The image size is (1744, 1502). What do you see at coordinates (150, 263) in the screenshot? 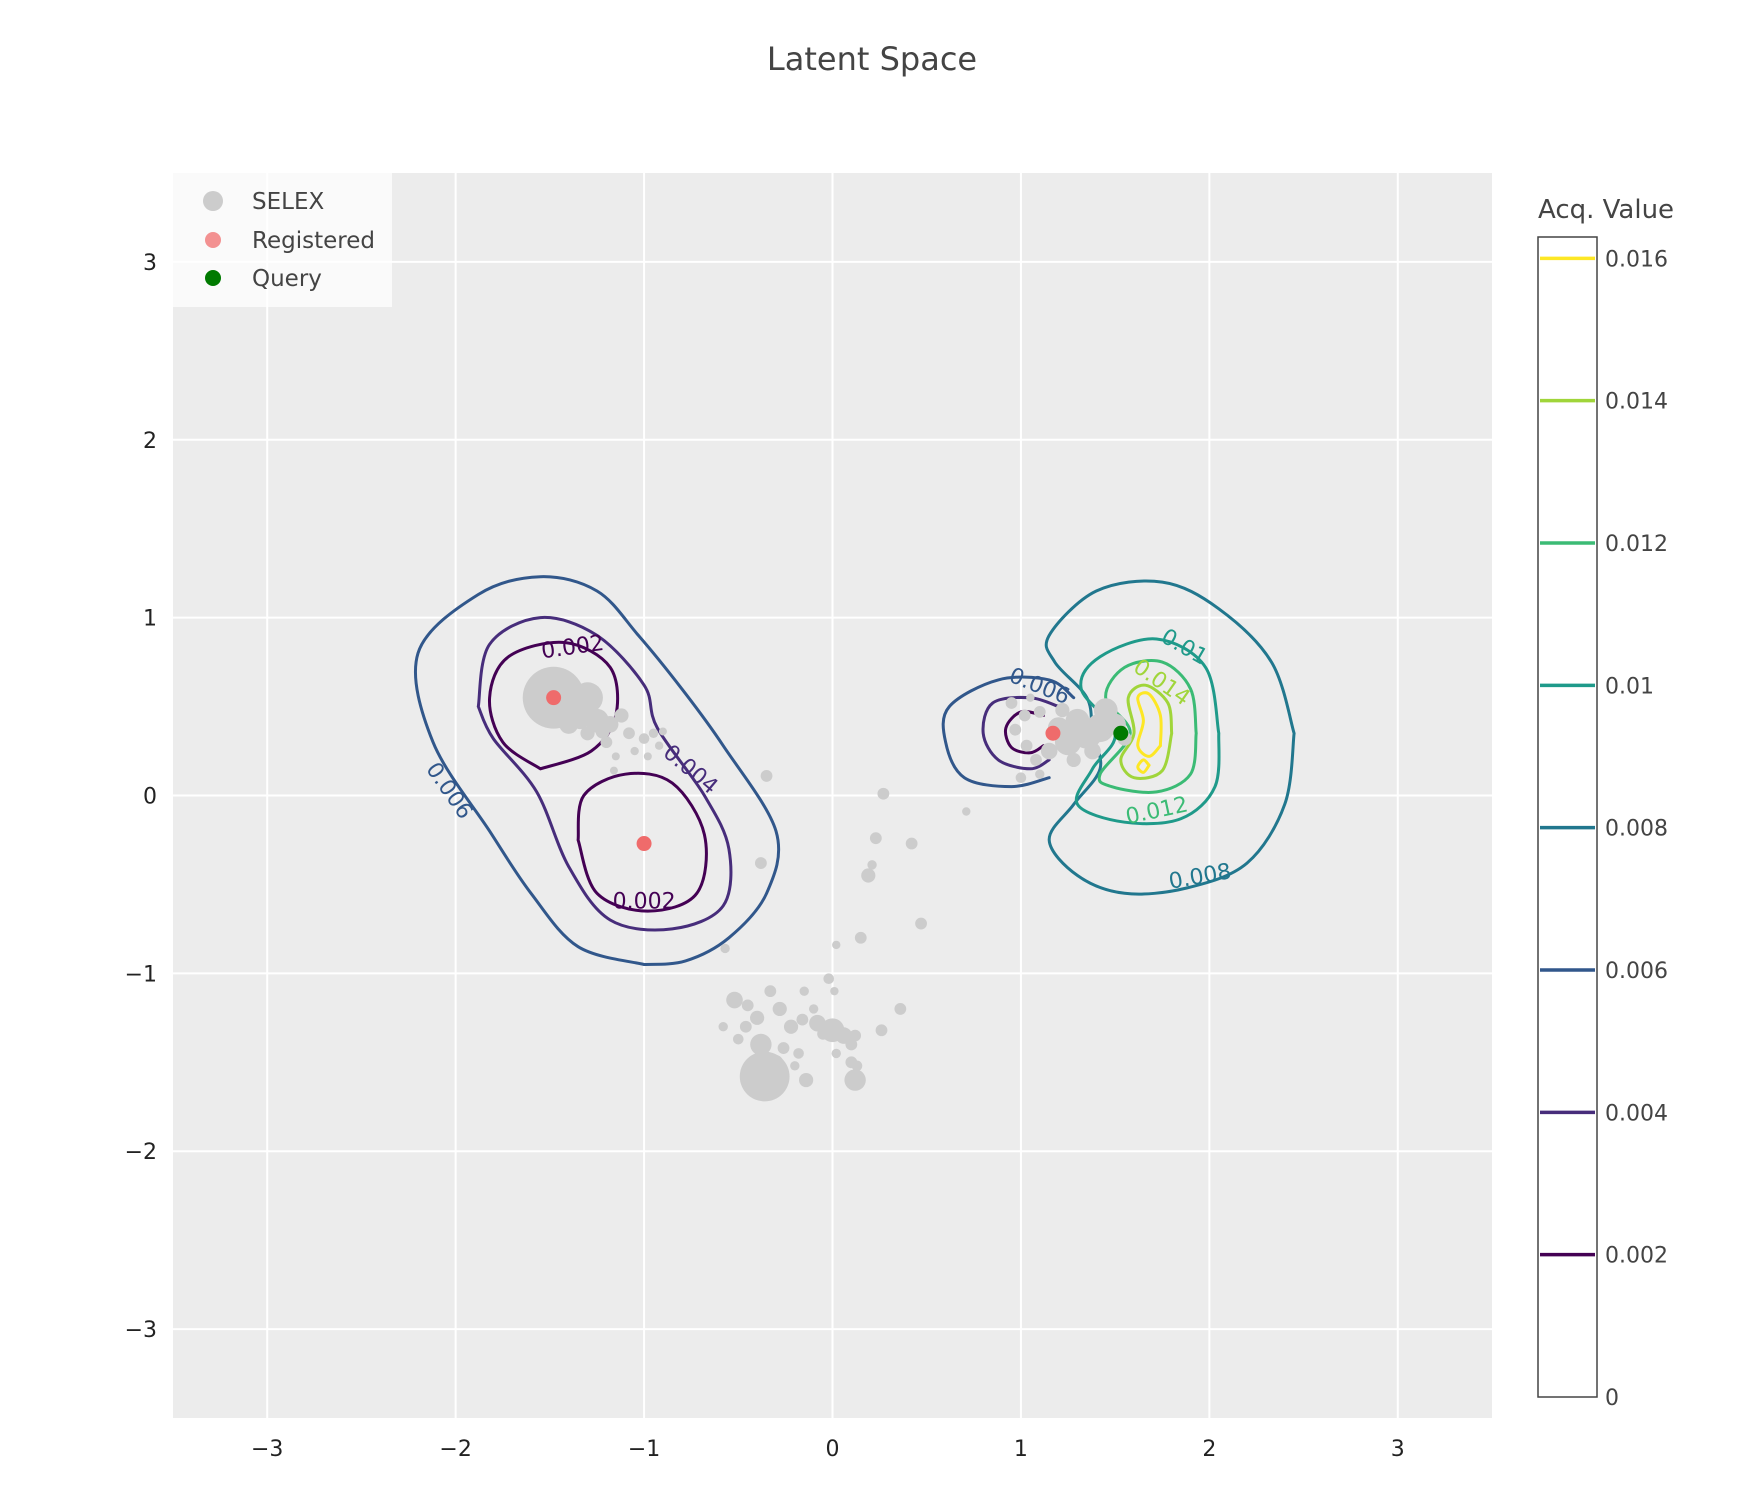
I see `y-tick-label: 3` at bounding box center [150, 263].